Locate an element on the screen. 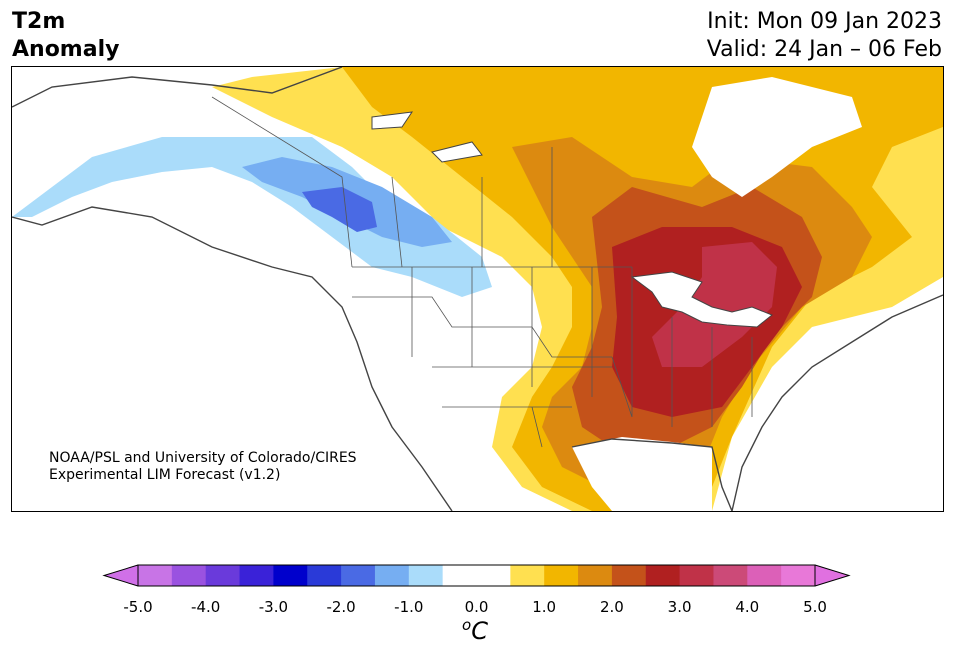  title-line-1: T2m is located at coordinates (39, 21).